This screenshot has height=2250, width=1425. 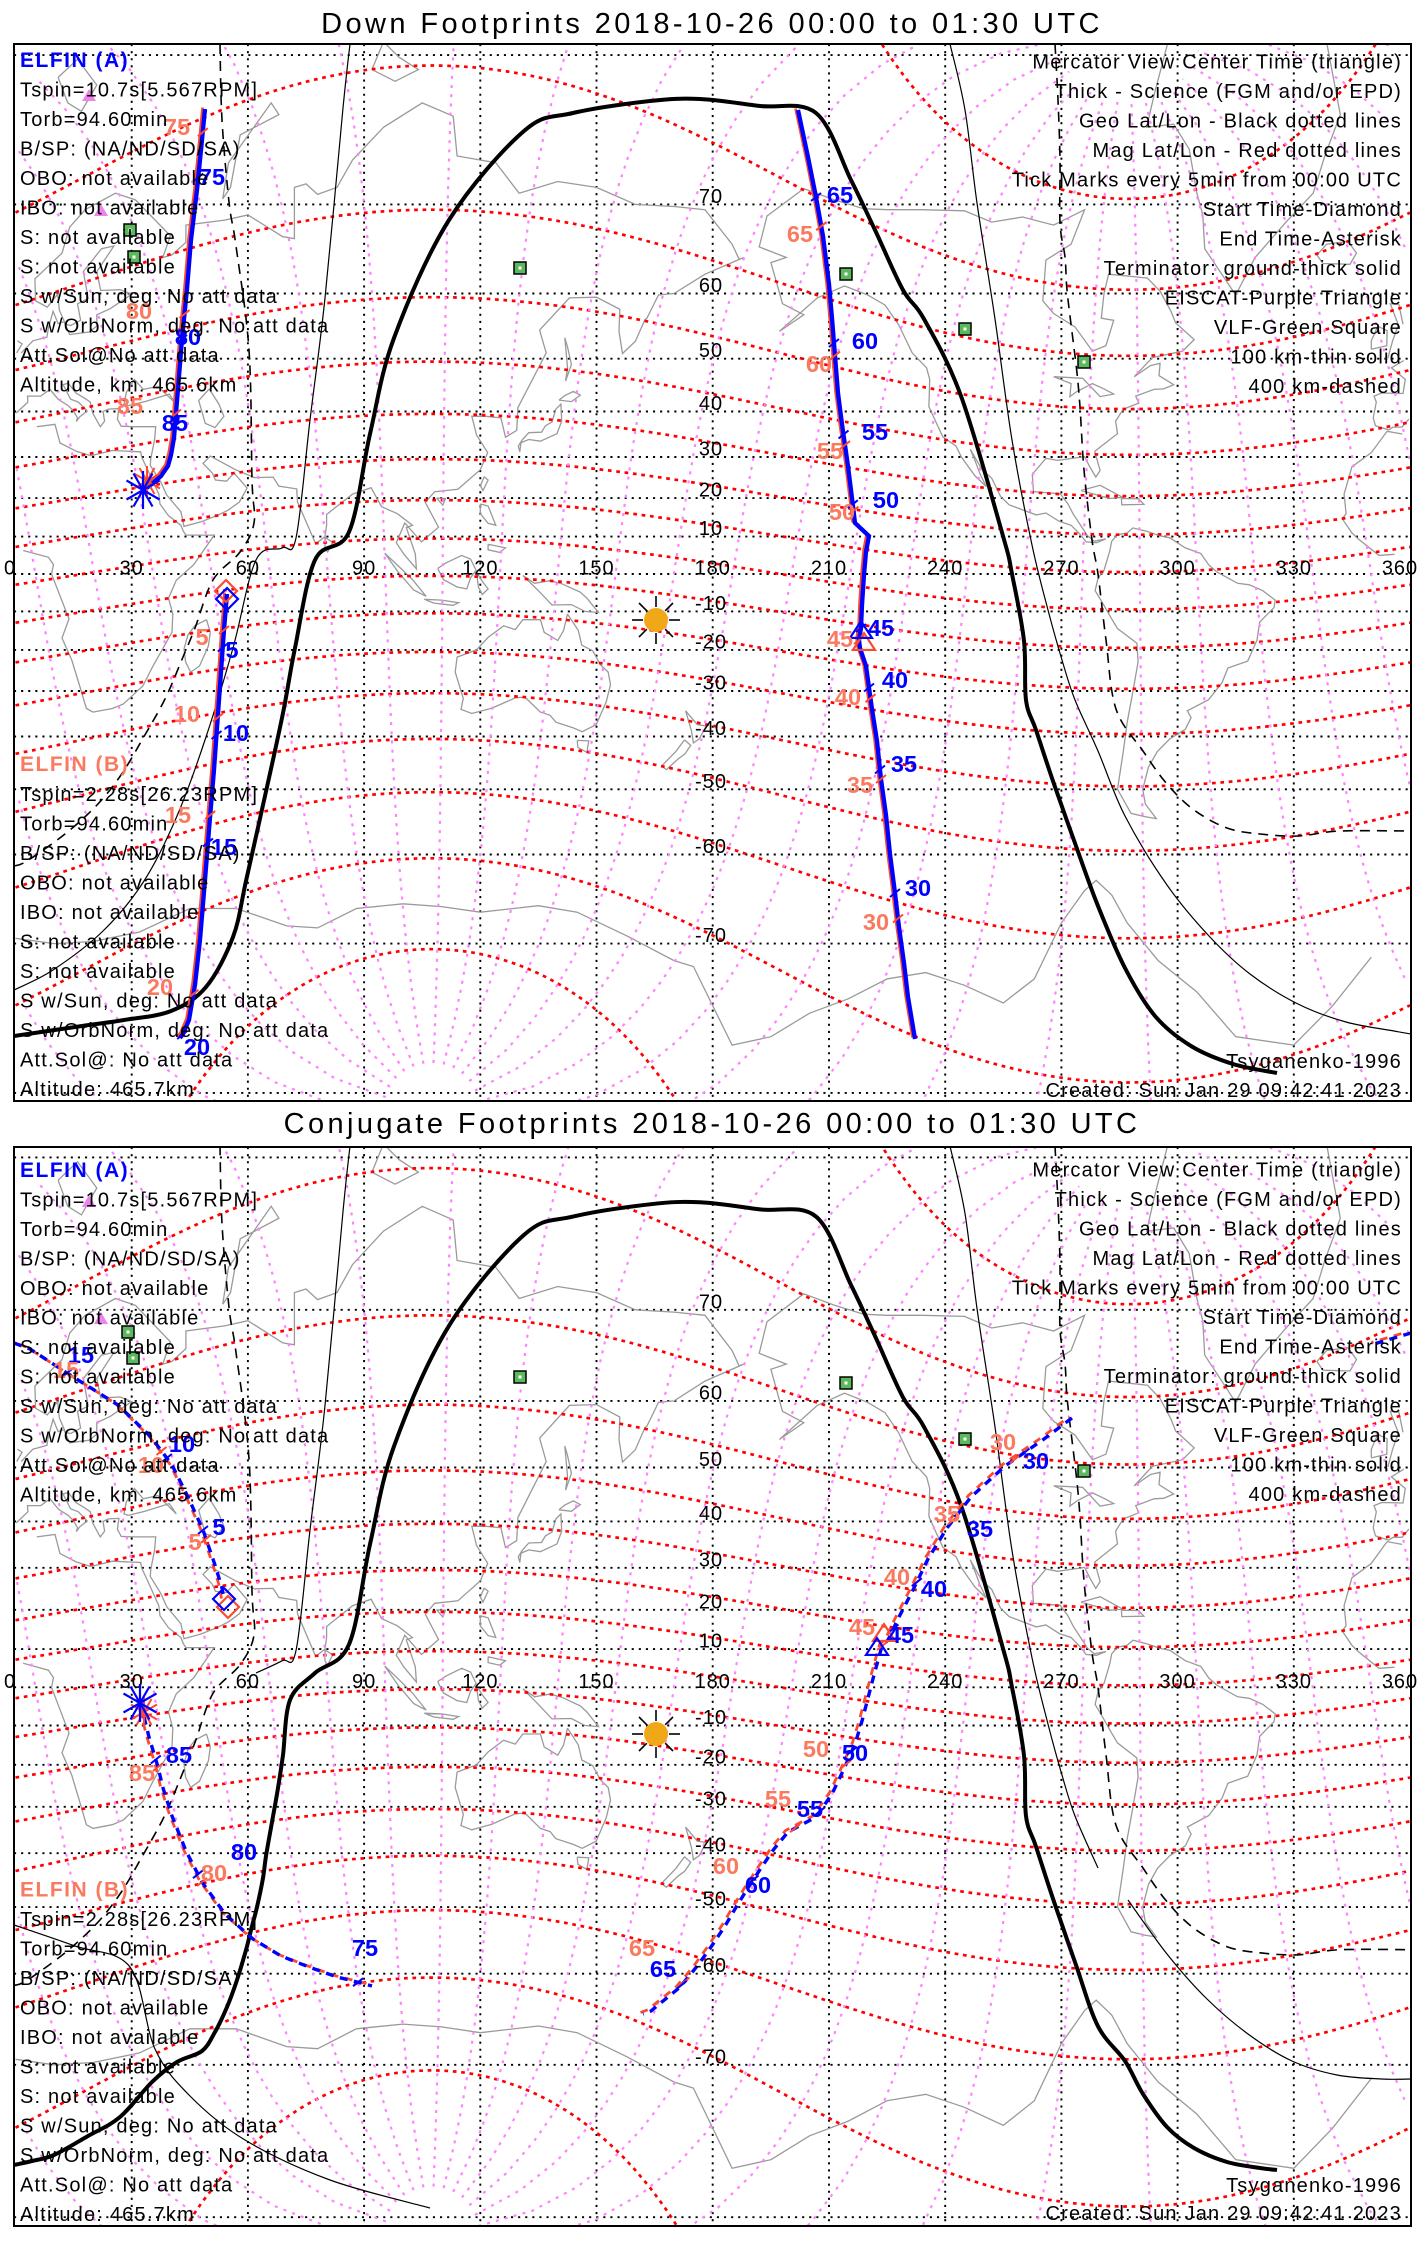 I want to click on svg-text: EISCAT-Purple Triangle, so click(x=1283, y=299).